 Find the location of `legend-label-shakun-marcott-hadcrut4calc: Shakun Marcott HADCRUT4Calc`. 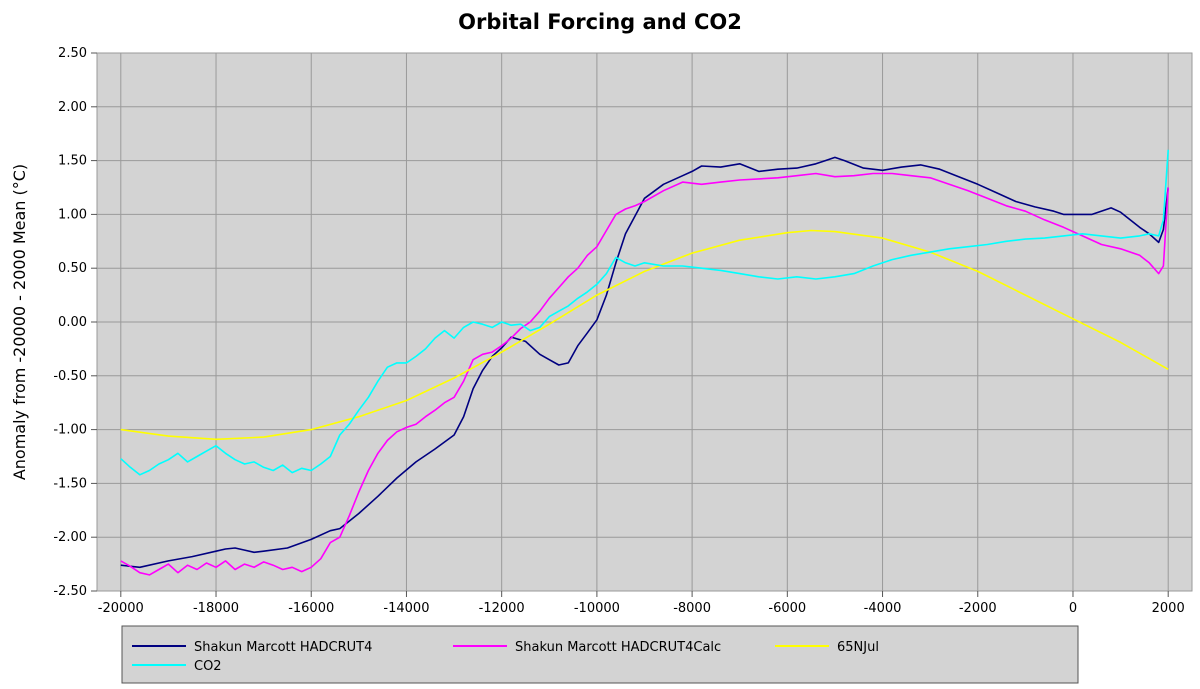

legend-label-shakun-marcott-hadcrut4calc: Shakun Marcott HADCRUT4Calc is located at coordinates (618, 647).